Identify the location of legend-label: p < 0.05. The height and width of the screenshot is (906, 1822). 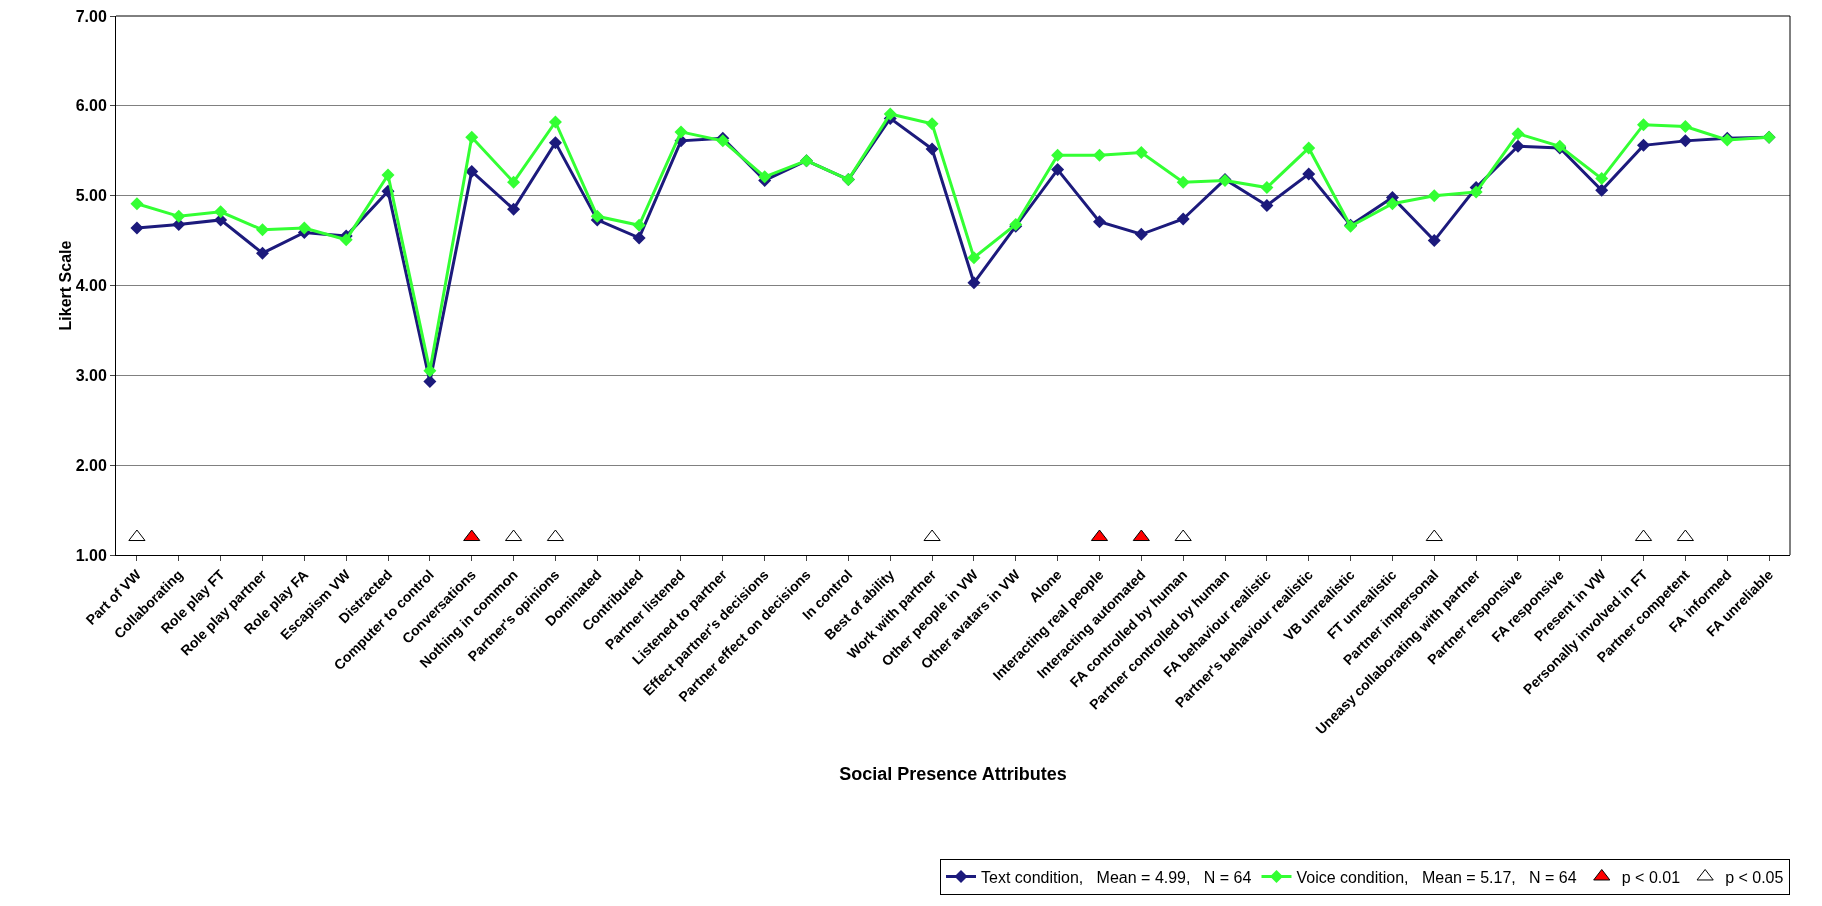
(1754, 877).